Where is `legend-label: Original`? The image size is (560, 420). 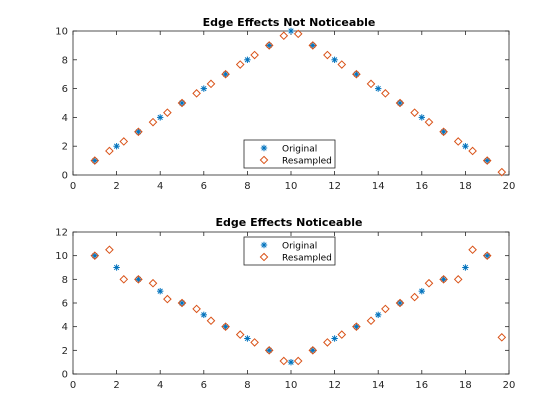 legend-label: Original is located at coordinates (299, 150).